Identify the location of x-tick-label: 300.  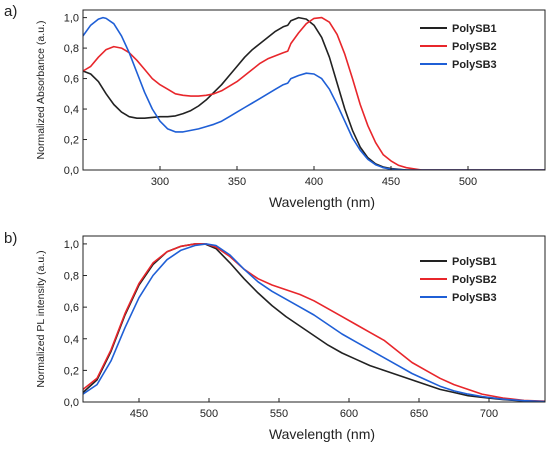
(160, 182).